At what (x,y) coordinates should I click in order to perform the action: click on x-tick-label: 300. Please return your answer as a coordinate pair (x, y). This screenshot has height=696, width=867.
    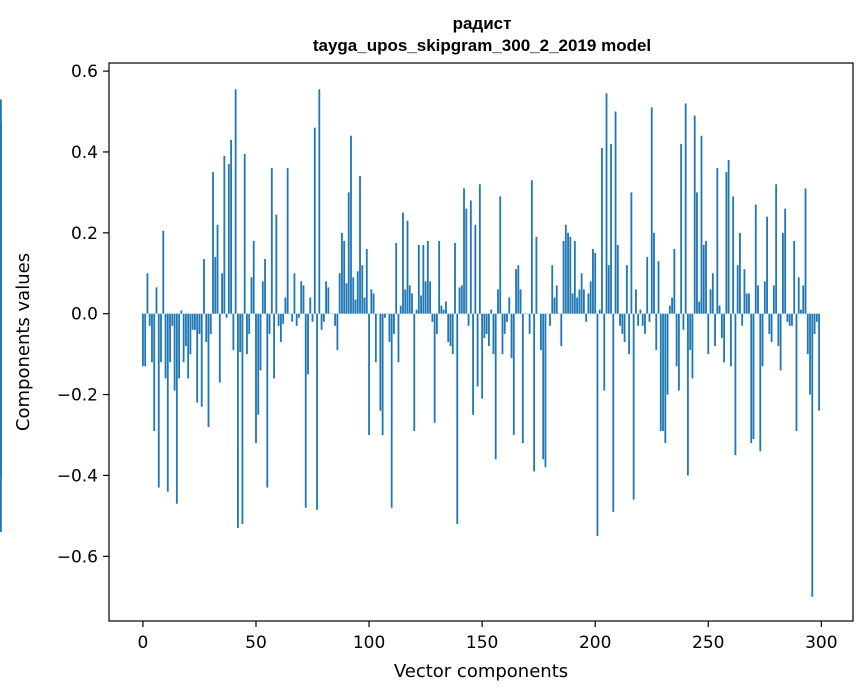
    Looking at the image, I should click on (821, 643).